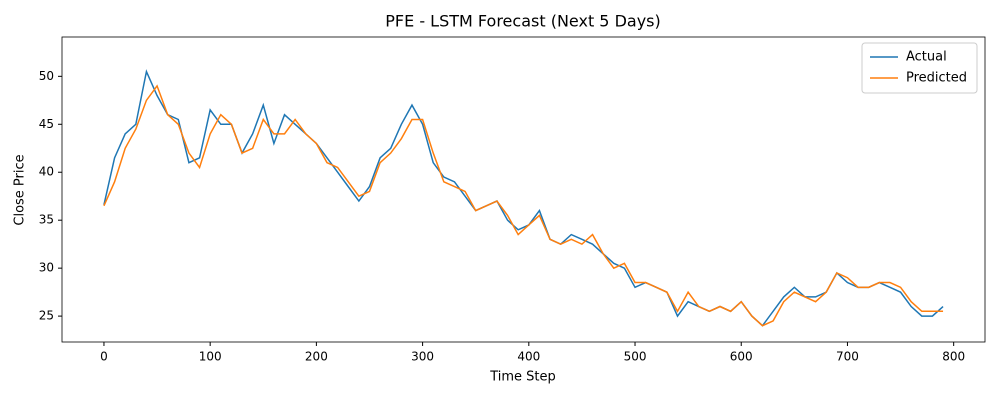  What do you see at coordinates (919, 68) in the screenshot?
I see `legend-box` at bounding box center [919, 68].